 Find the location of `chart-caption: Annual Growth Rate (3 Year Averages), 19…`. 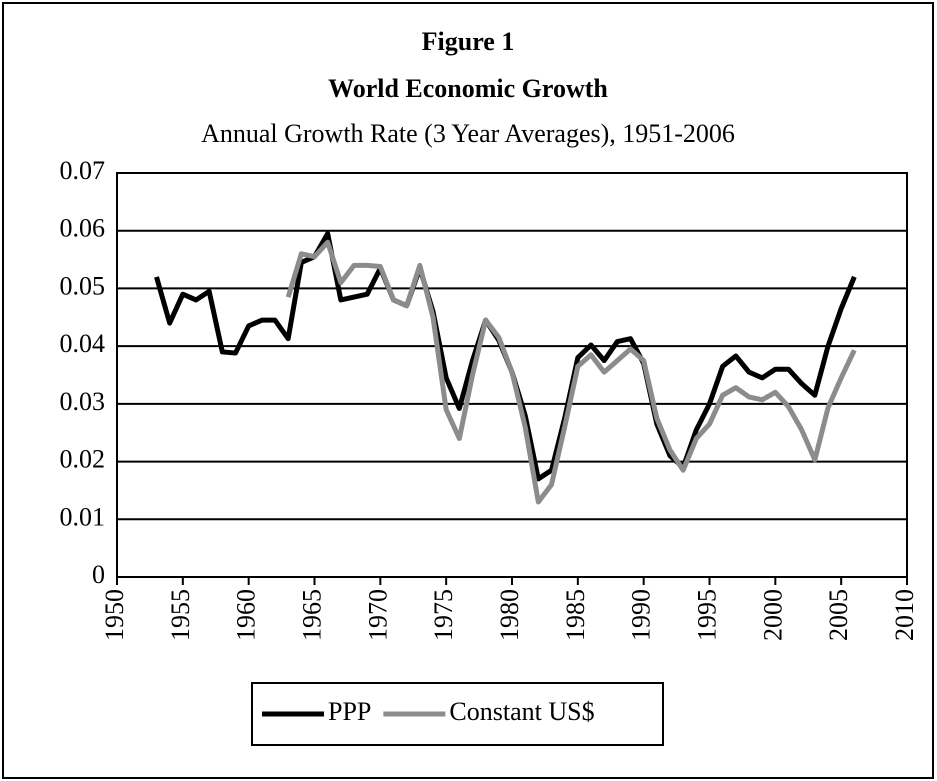

chart-caption: Annual Growth Rate (3 Year Averages), 19… is located at coordinates (468, 133).